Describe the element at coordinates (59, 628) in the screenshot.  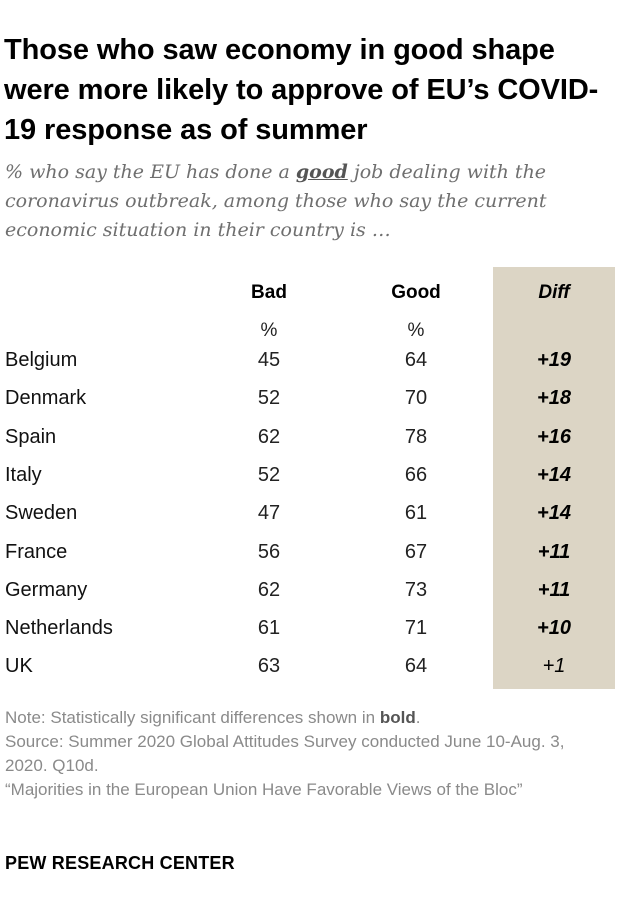
I see `country-label: Netherlands` at that location.